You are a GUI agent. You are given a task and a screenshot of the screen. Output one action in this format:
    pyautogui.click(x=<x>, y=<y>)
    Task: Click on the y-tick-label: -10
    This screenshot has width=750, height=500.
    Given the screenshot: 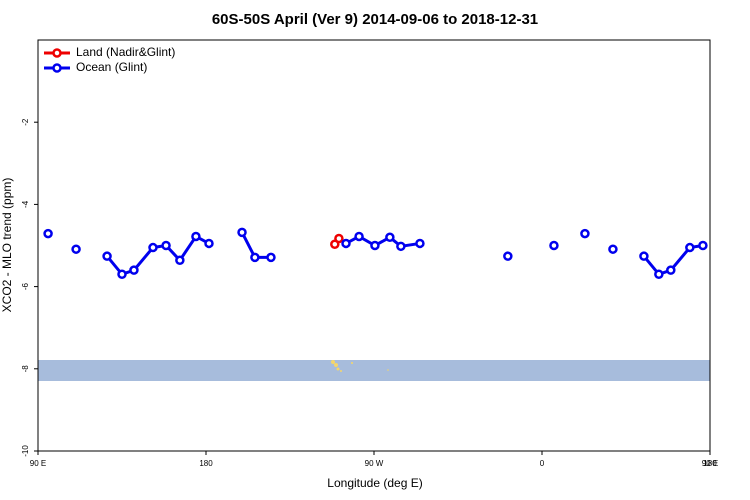 What is the action you would take?
    pyautogui.click(x=25, y=451)
    